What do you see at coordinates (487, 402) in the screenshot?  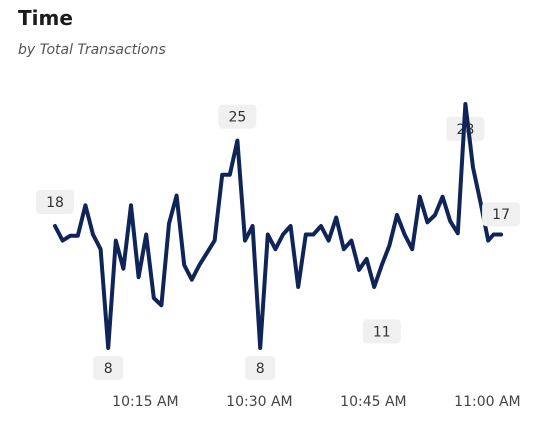 I see `x-tick-label: 11:00 AM` at bounding box center [487, 402].